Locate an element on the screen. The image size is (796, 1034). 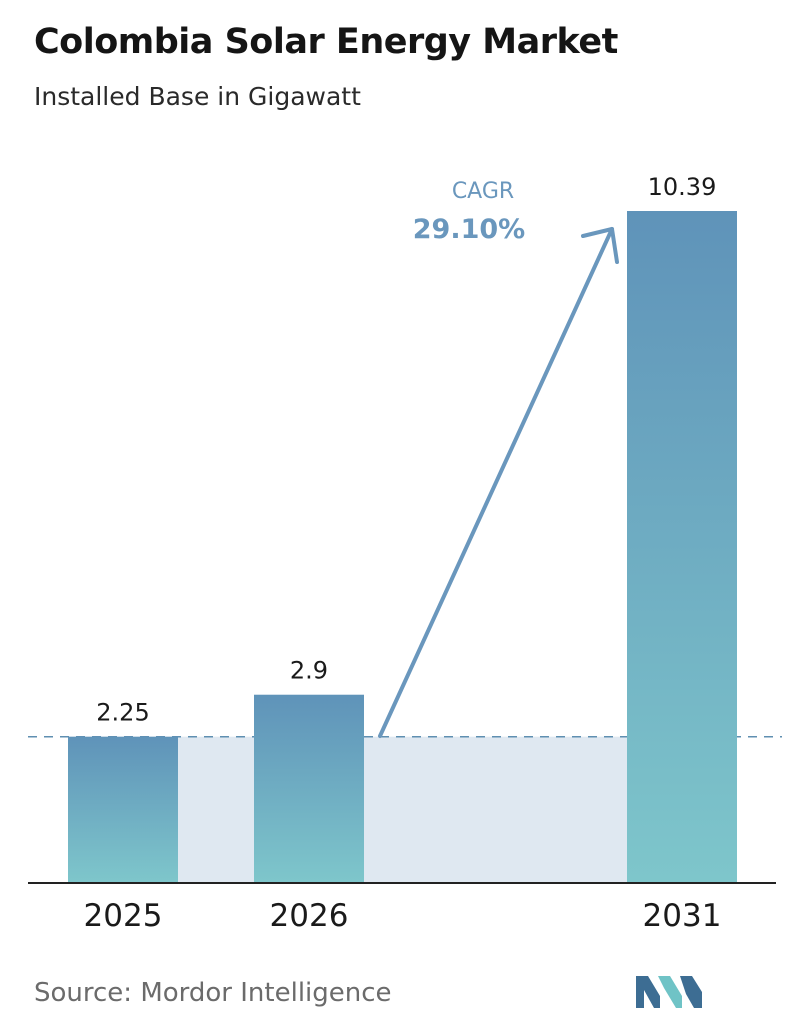
cagr-arrow is located at coordinates (498, 482).